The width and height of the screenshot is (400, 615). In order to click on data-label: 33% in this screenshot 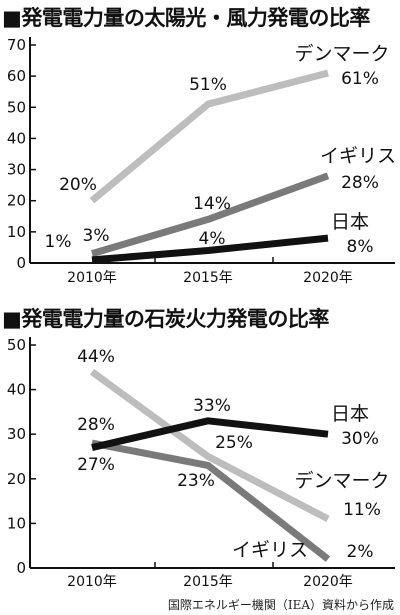, I will do `click(212, 406)`.